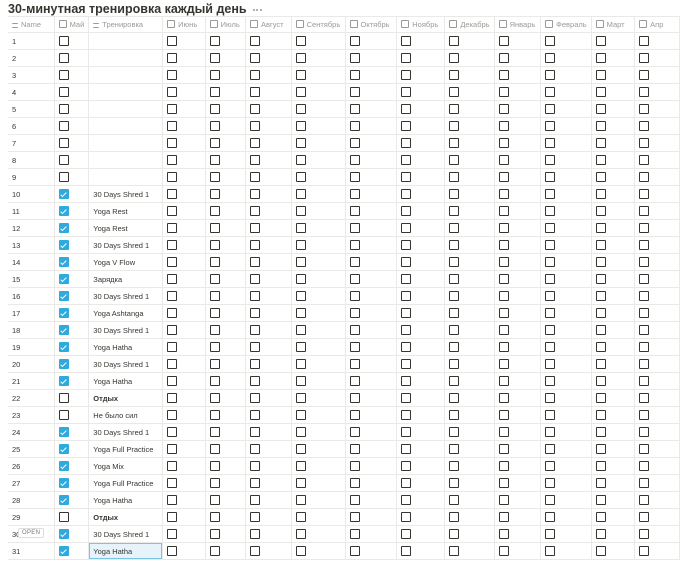 This screenshot has height=568, width=680. I want to click on column-header: Апр, so click(657, 24).